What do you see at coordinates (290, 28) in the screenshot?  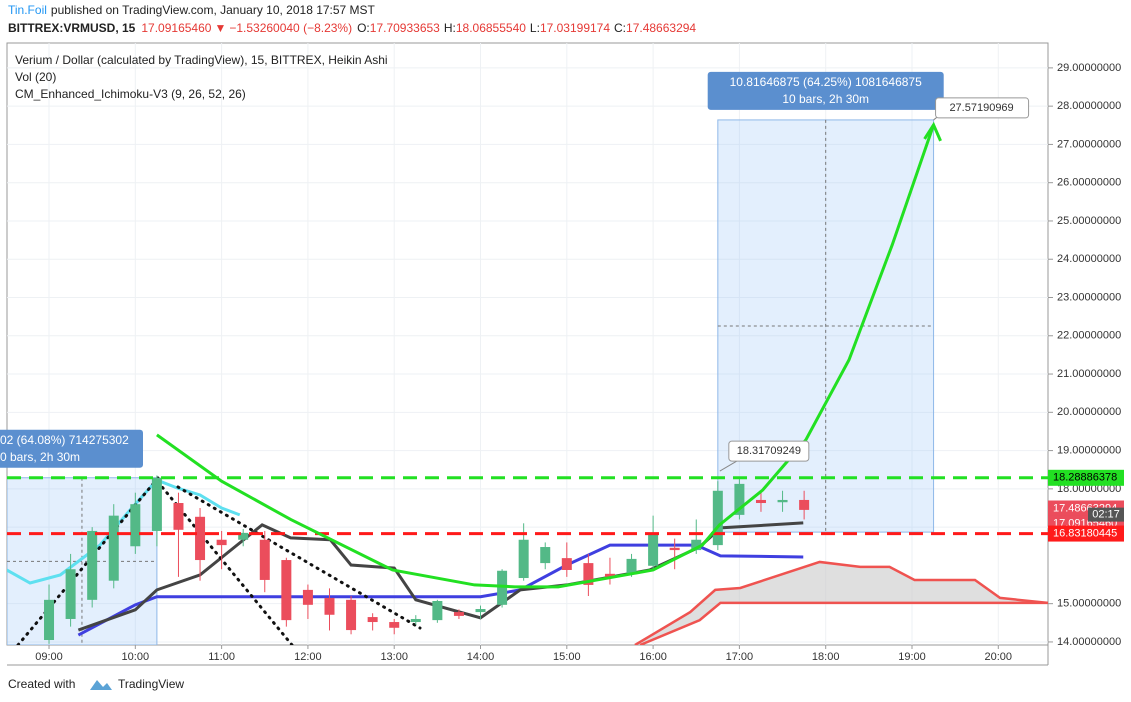 I see `change: −1.53260040 (−8.23%)` at bounding box center [290, 28].